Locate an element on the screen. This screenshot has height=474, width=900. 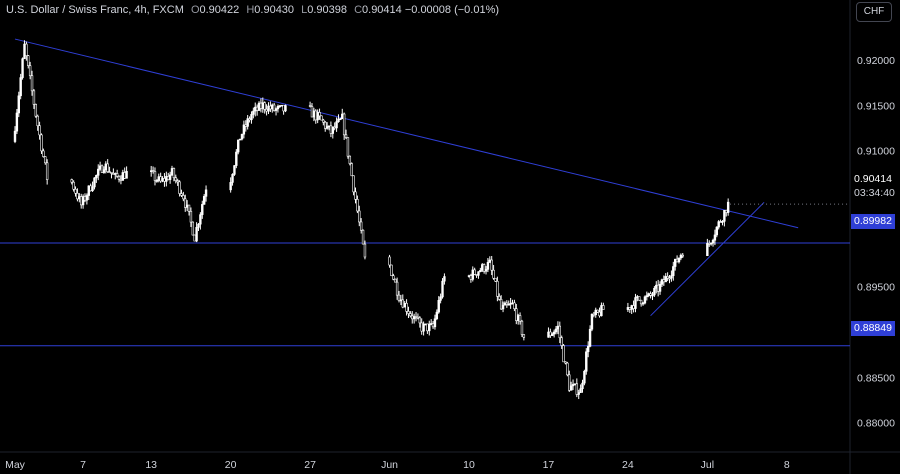
currency-button: CHF is located at coordinates (874, 12).